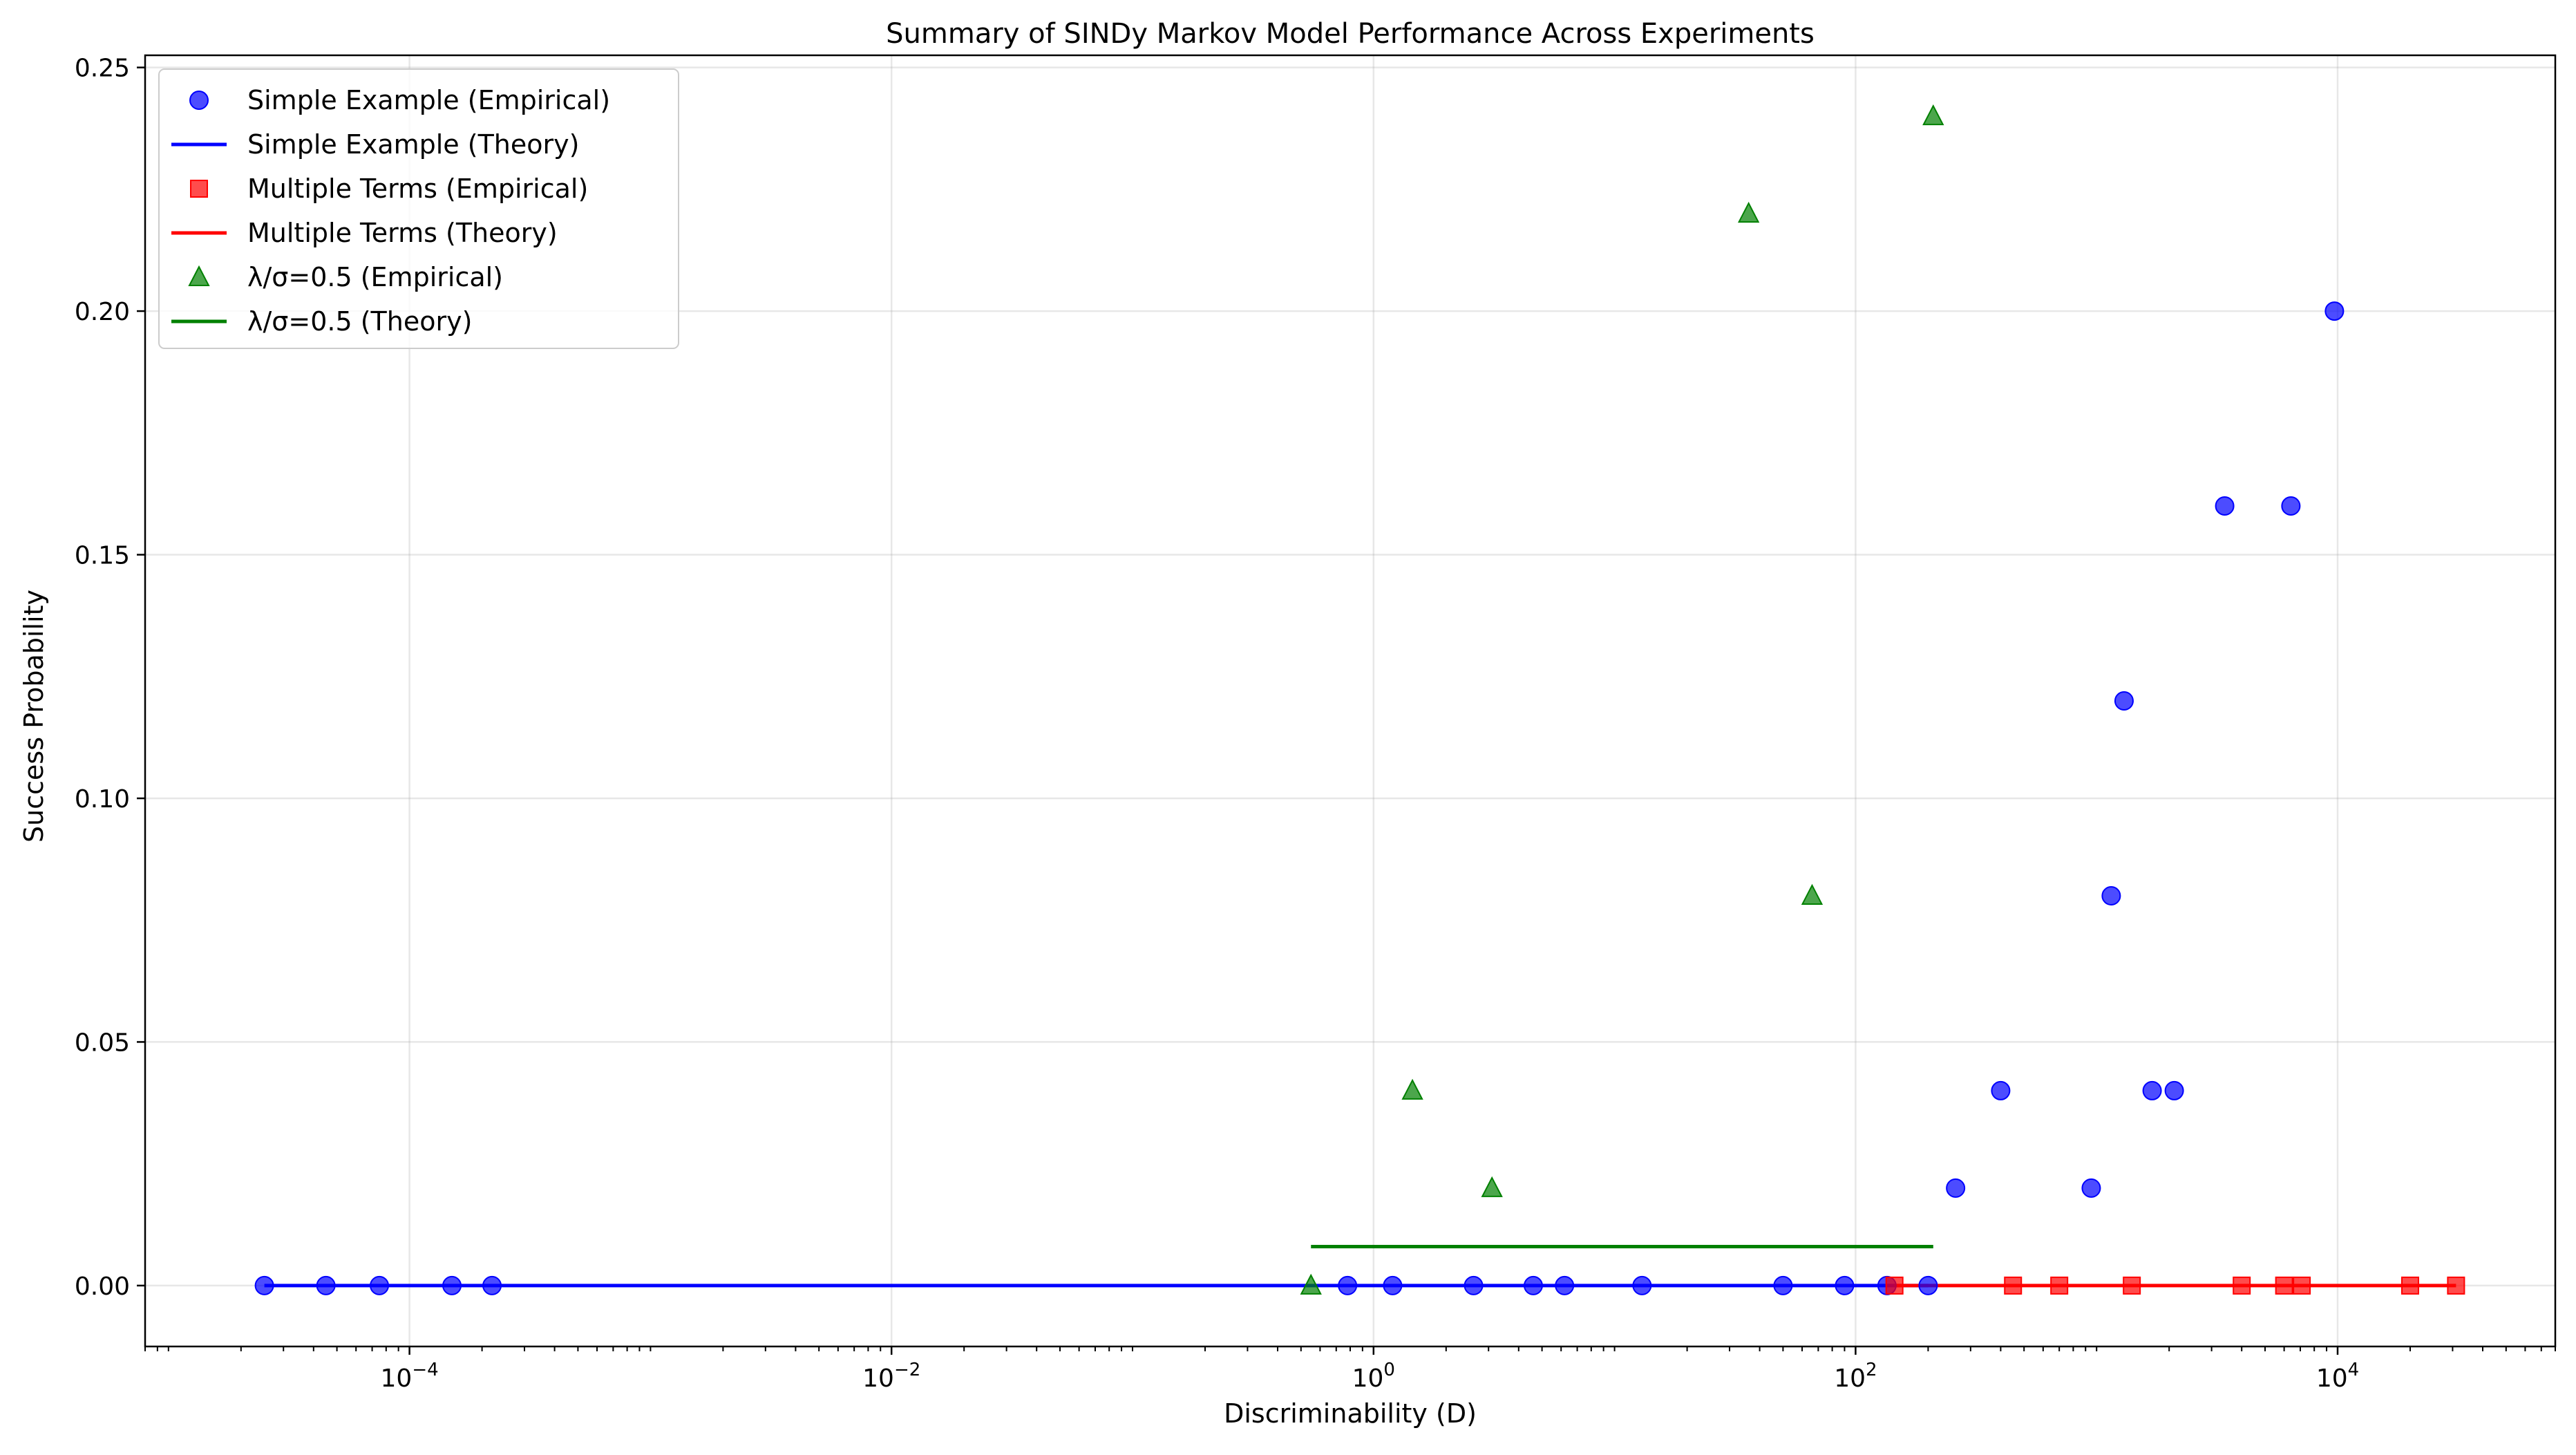 The height and width of the screenshot is (1455, 2576). Describe the element at coordinates (359, 321) in the screenshot. I see `legend-label: λ/σ=0.5 (Theory)` at that location.